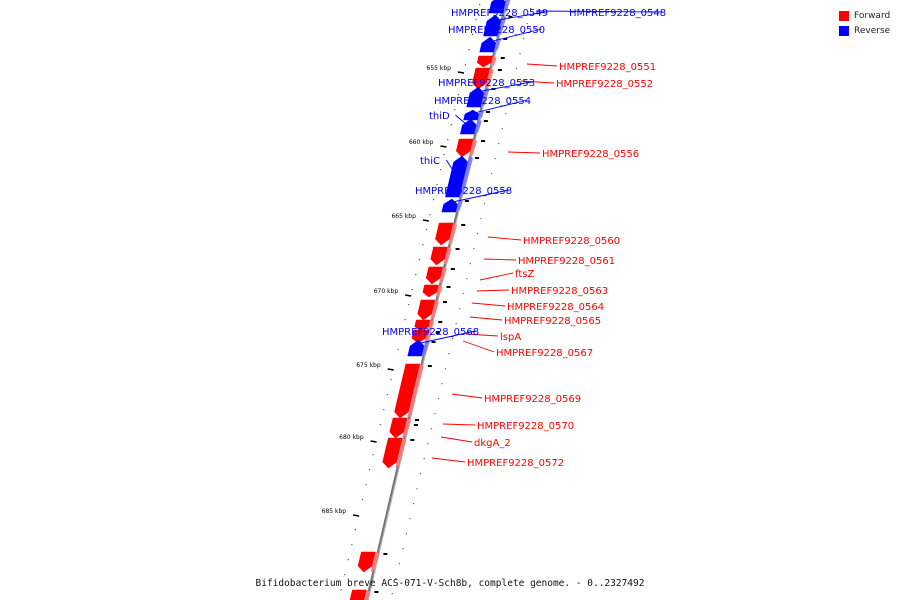 The width and height of the screenshot is (900, 600). What do you see at coordinates (590, 154) in the screenshot?
I see `gene-label: HMPREF9228_0556` at bounding box center [590, 154].